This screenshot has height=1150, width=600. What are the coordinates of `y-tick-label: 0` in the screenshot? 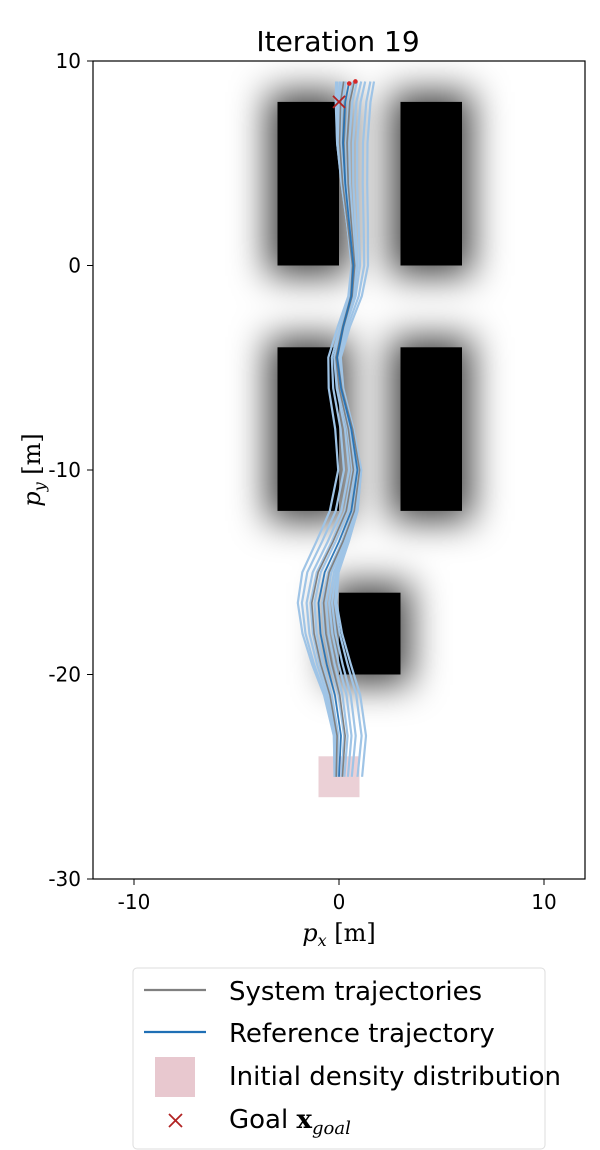 It's located at (74, 266).